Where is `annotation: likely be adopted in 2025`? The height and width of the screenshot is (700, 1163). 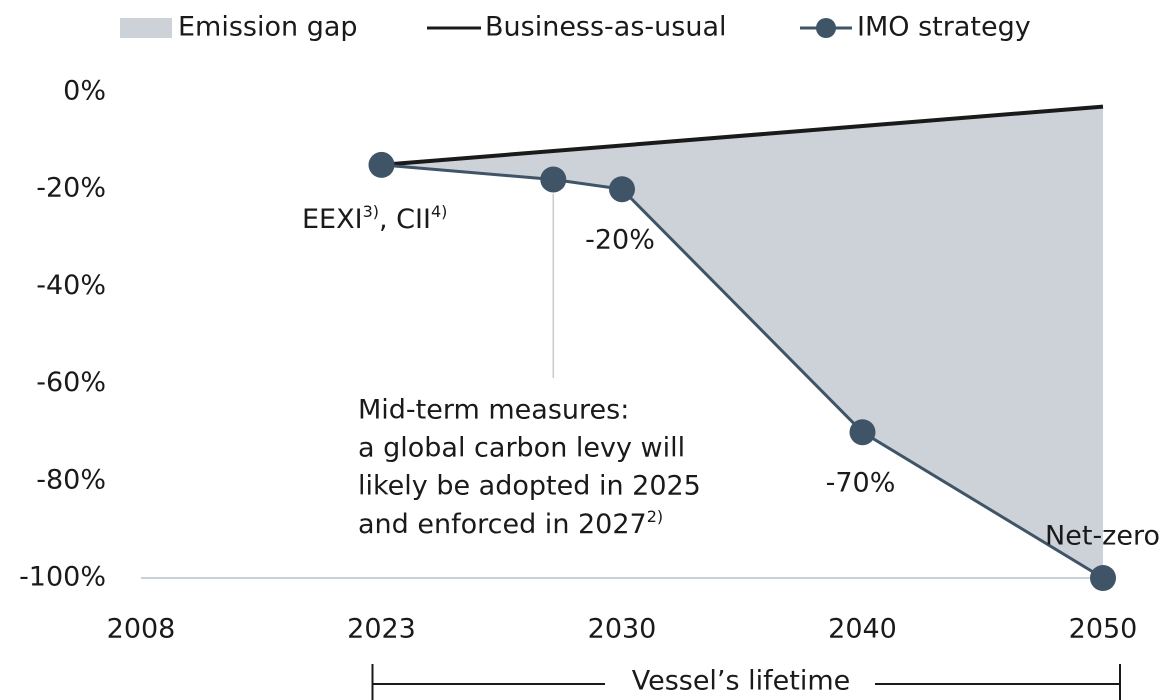 annotation: likely be adopted in 2025 is located at coordinates (529, 486).